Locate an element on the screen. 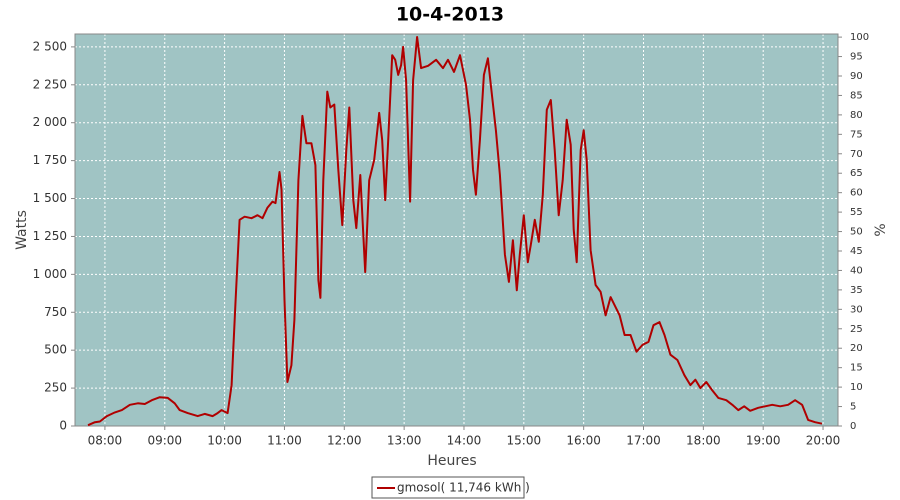 This screenshot has height=500, width=900. y2-tick-label: 55 is located at coordinates (856, 212).